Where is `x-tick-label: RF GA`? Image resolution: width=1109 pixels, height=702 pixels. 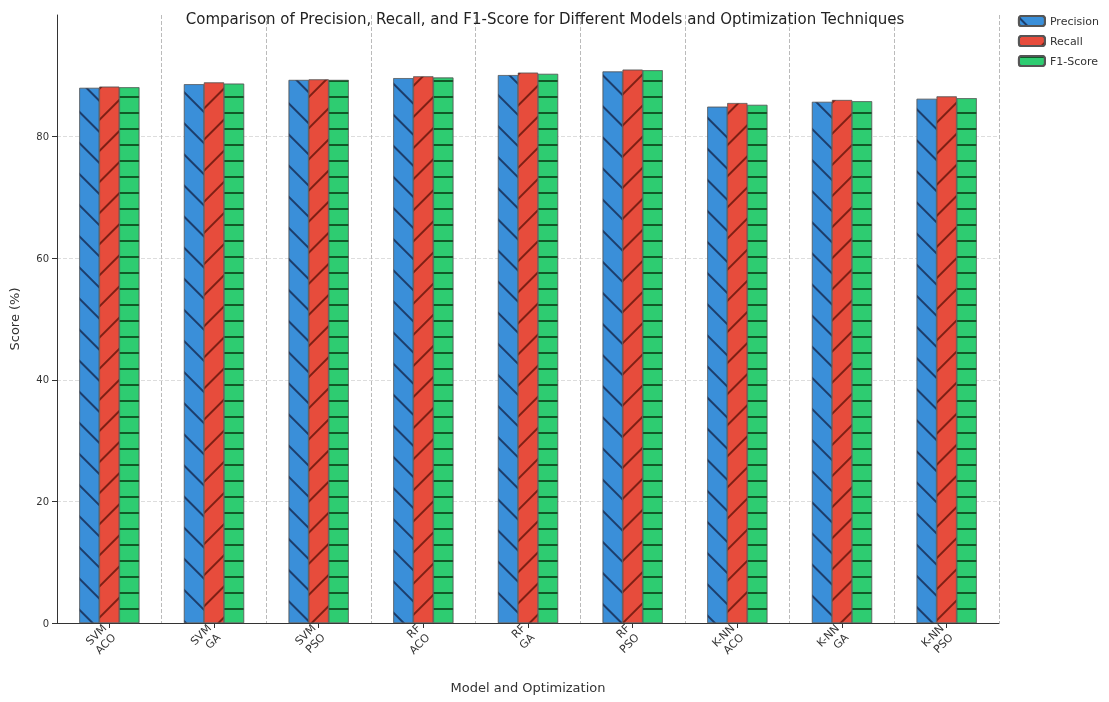
x-tick-label: RF GA is located at coordinates (523, 636).